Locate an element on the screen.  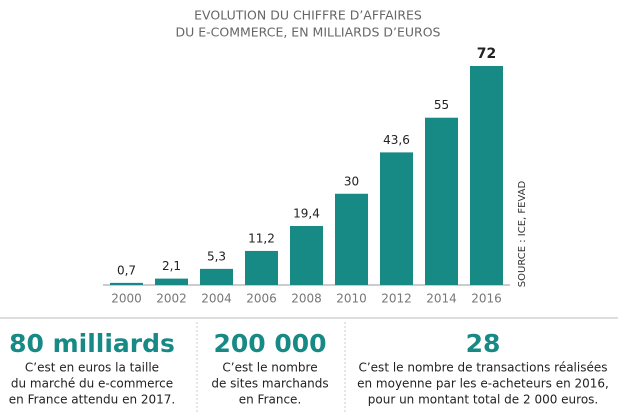
value-label: 5,3 is located at coordinates (216, 256).